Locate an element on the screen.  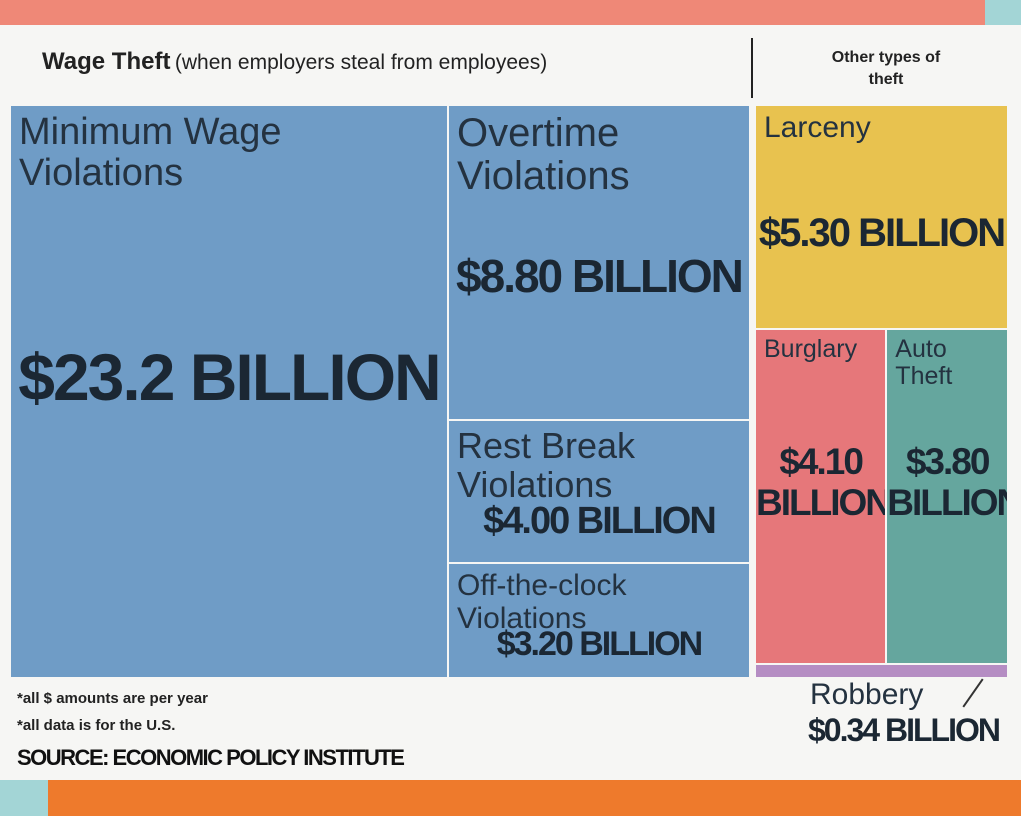
tile: Off-the-clock Violations $3.20 BILLION is located at coordinates (598, 620).